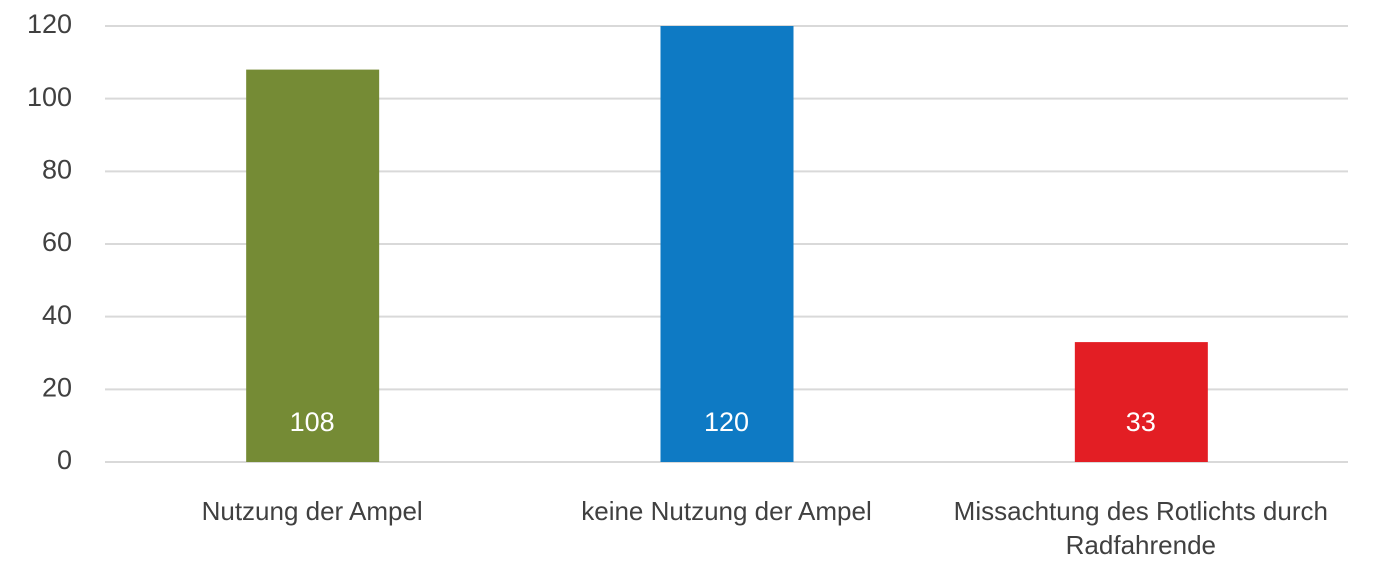  Describe the element at coordinates (726, 511) in the screenshot. I see `x-tick-label: keine Nutzung der Ampel` at that location.